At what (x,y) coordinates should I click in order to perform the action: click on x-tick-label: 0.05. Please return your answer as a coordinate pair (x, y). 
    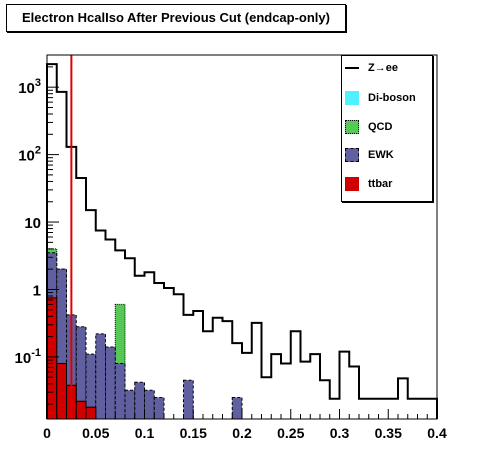
    Looking at the image, I should click on (95, 433).